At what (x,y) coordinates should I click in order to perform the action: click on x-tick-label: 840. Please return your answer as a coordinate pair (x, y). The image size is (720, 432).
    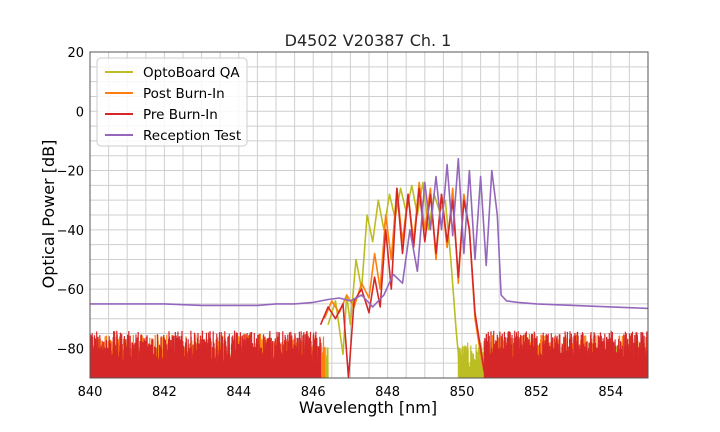
    Looking at the image, I should click on (90, 392).